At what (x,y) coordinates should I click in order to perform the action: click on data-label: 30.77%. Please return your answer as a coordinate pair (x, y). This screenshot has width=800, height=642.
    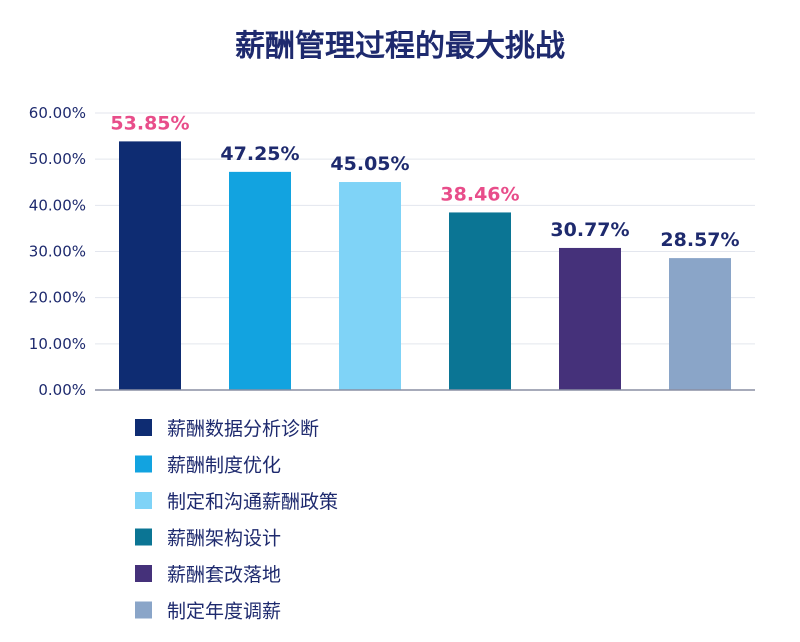
    Looking at the image, I should click on (589, 230).